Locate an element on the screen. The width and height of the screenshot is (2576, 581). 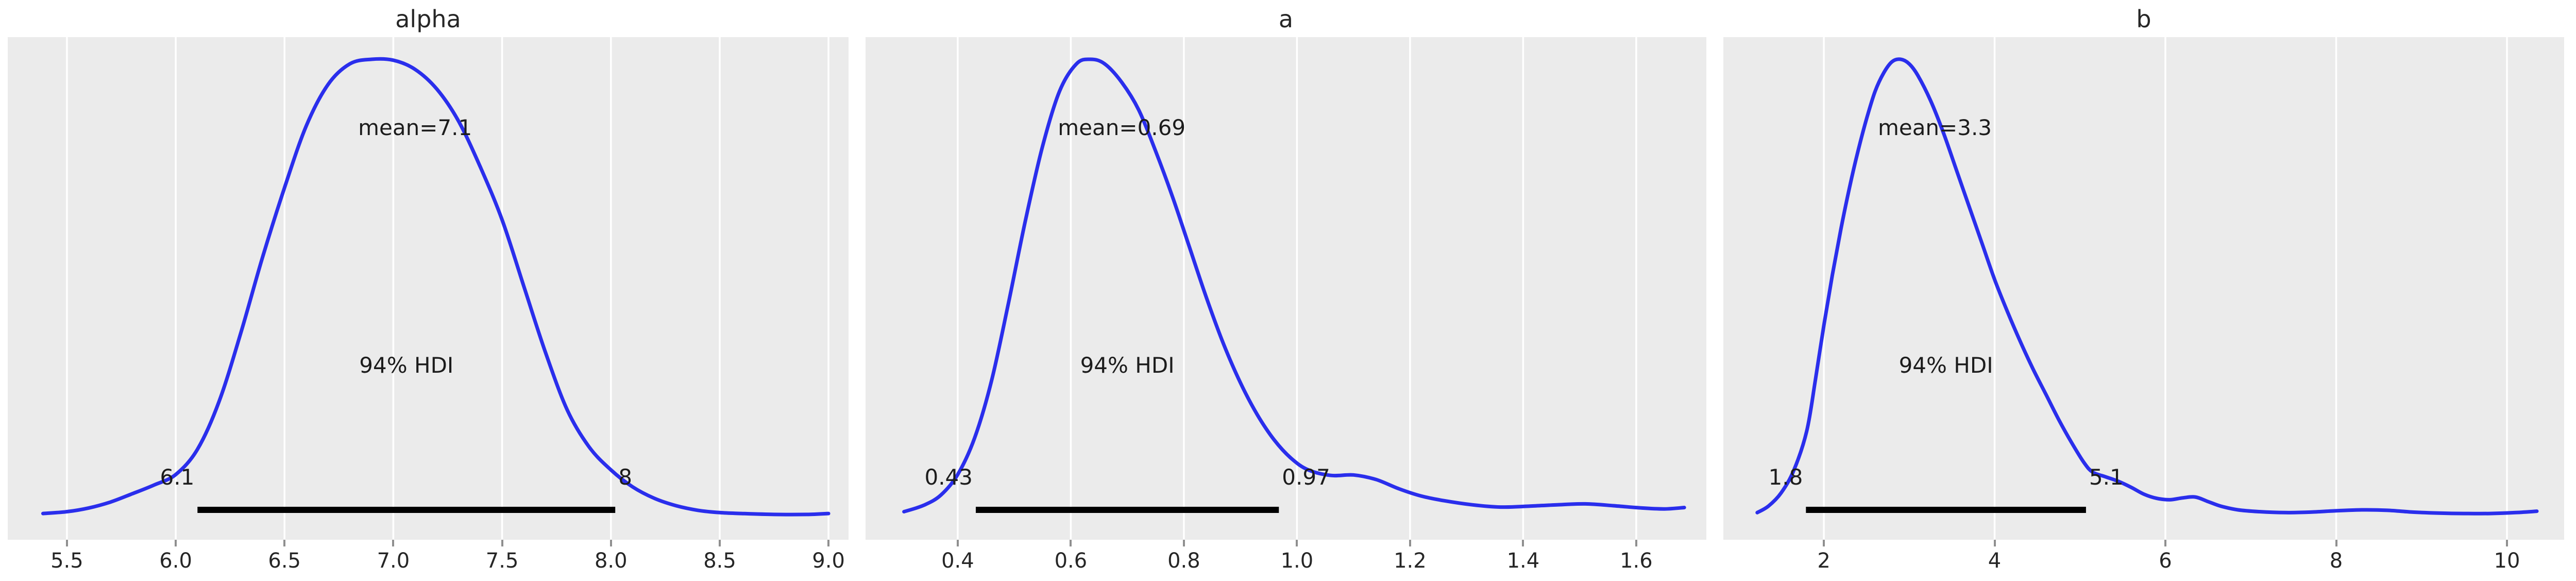
x-tick-label-b-2: 2 is located at coordinates (1824, 561).